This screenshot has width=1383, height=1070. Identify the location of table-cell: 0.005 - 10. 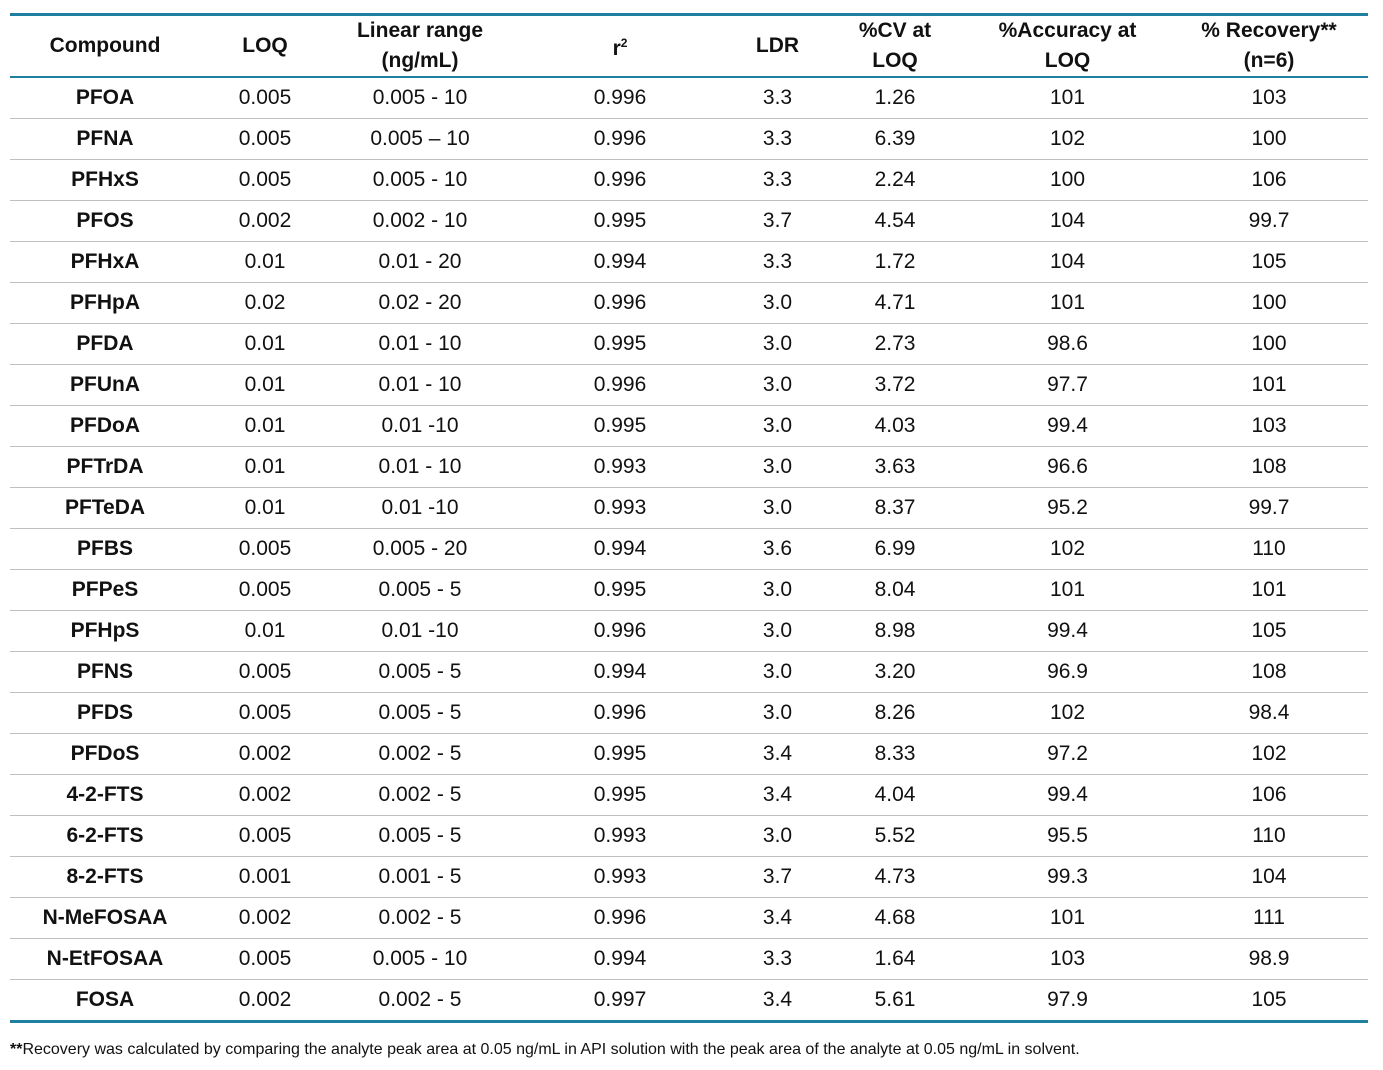
(420, 180).